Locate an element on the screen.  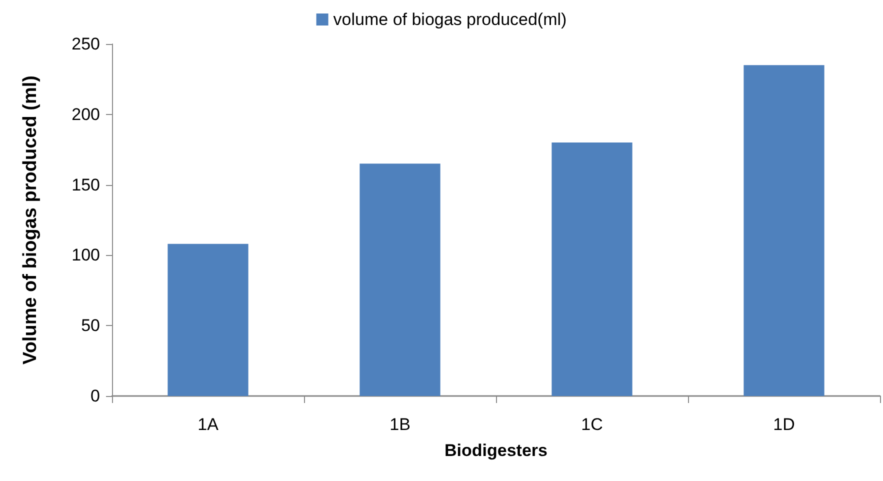
x-tick-label: 1B is located at coordinates (400, 424).